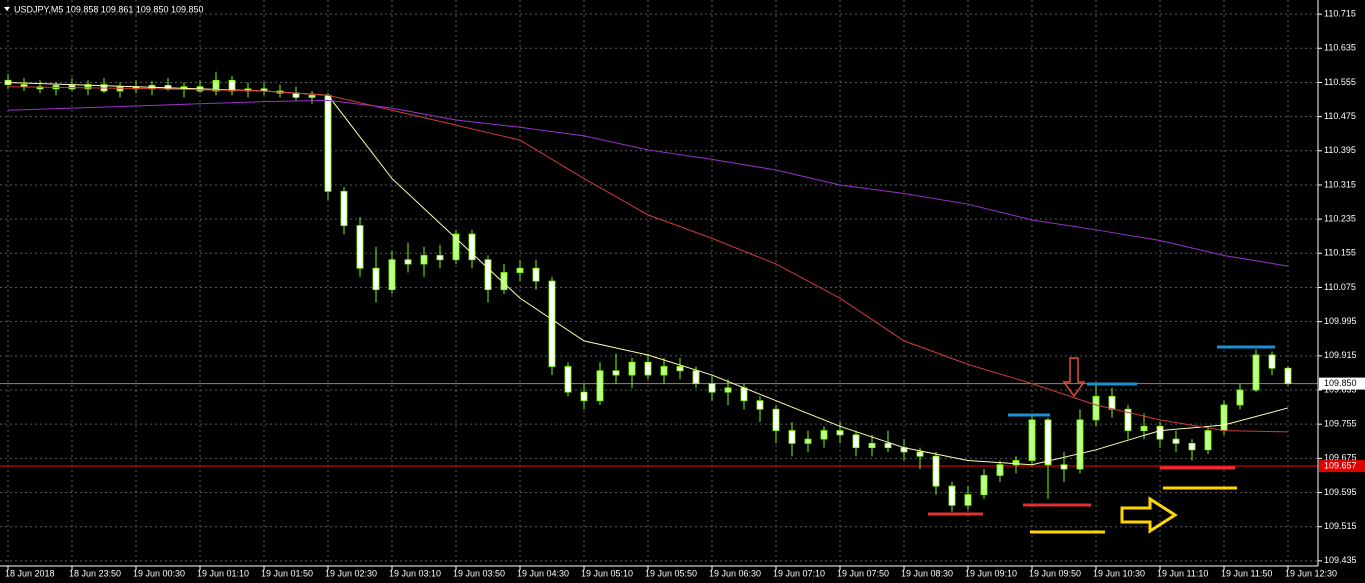  Describe the element at coordinates (1340, 82) in the screenshot. I see `y-tick-label: 110.555` at that location.